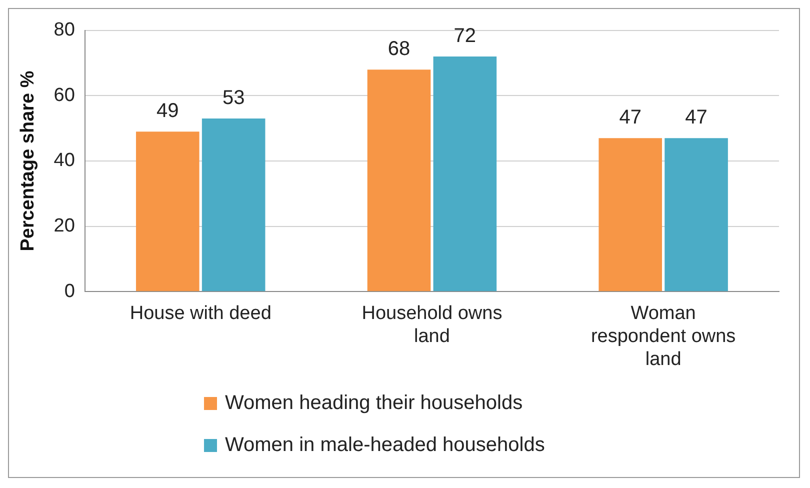 This screenshot has width=810, height=488. Describe the element at coordinates (64, 95) in the screenshot. I see `y-tick-label: 60` at that location.